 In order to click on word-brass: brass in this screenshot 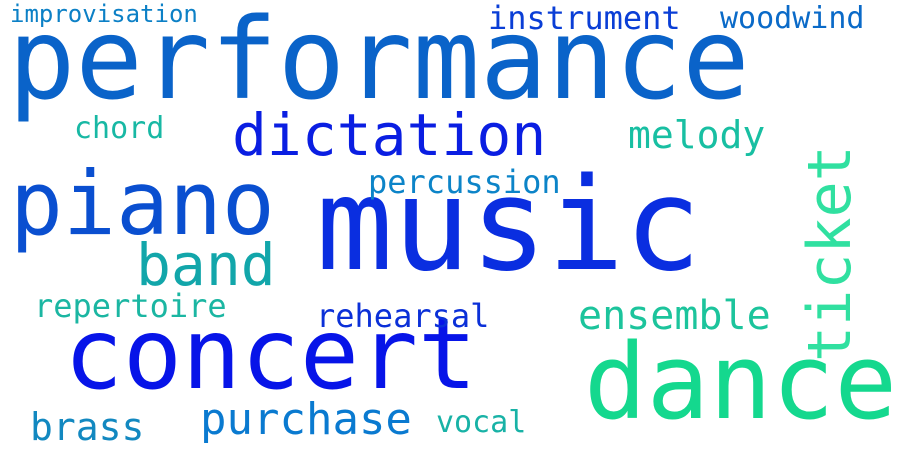, I will do `click(87, 427)`.